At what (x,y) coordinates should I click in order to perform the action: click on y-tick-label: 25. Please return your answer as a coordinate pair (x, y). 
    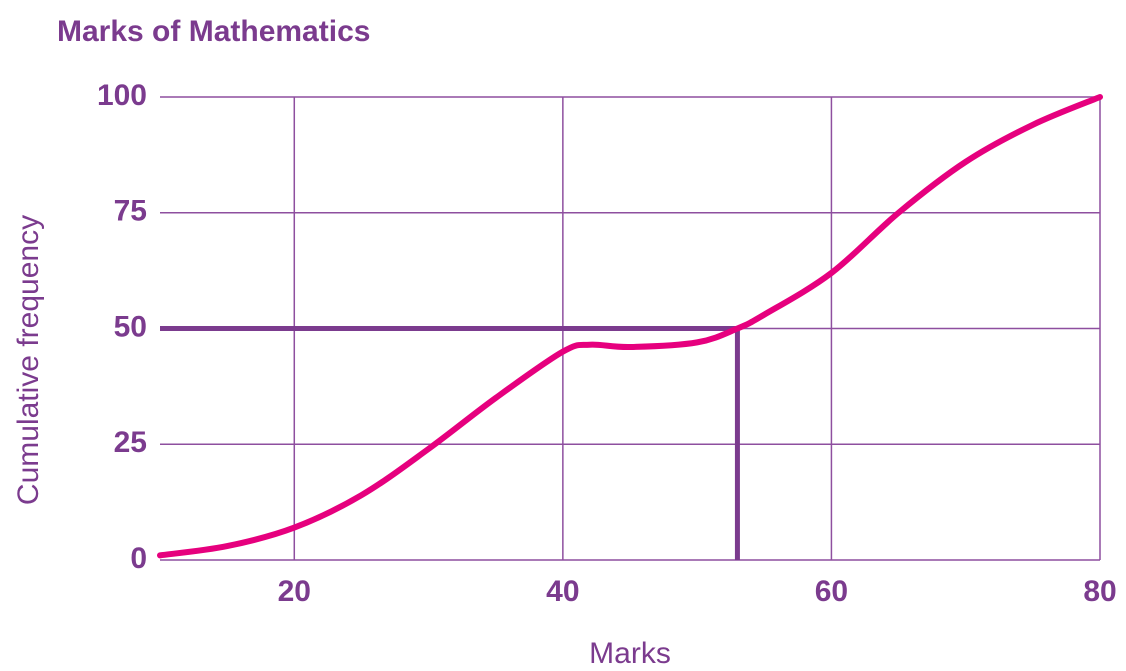
    Looking at the image, I should click on (130, 442).